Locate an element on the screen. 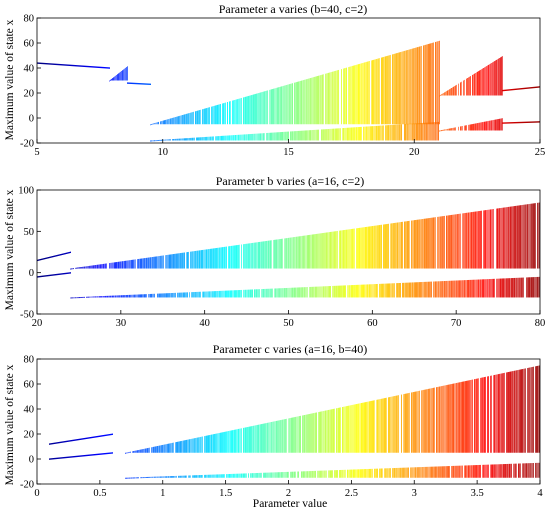  panel-a-ylabel: Maximum value of state x is located at coordinates (10, 79).